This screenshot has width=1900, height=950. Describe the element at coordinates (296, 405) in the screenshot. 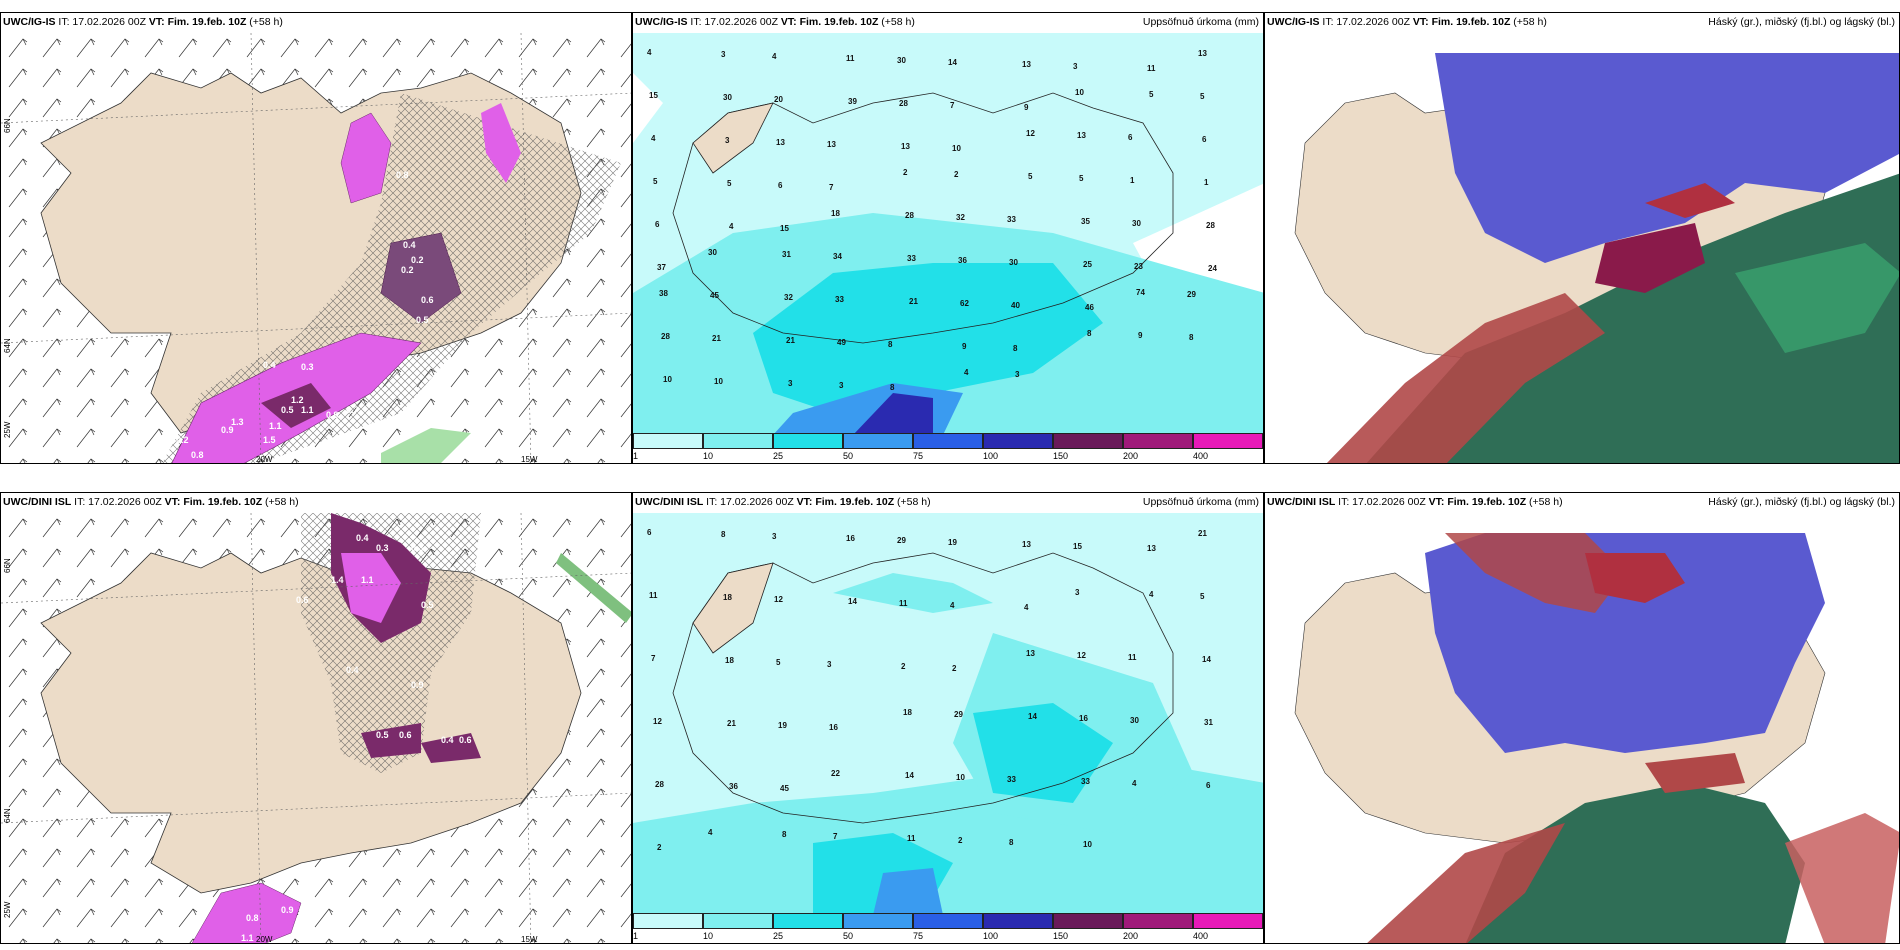

I see `precip-core-dark` at that location.